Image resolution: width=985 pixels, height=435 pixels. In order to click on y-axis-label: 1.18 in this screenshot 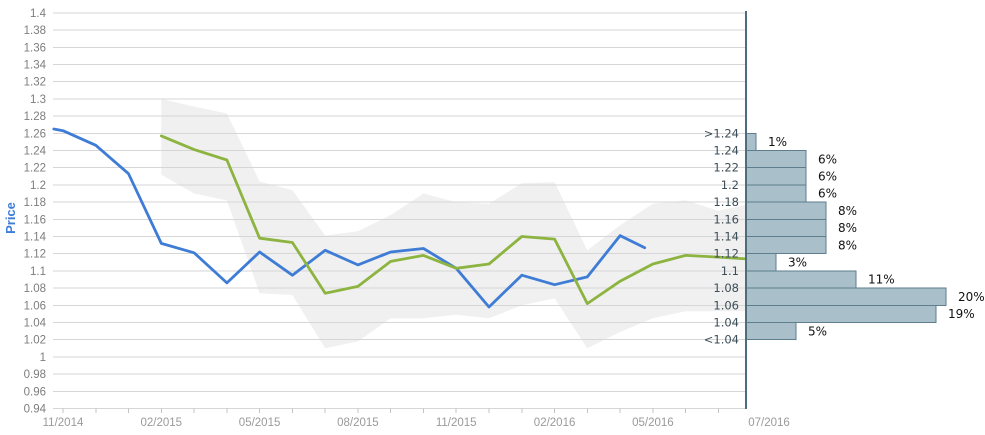, I will do `click(35, 203)`.